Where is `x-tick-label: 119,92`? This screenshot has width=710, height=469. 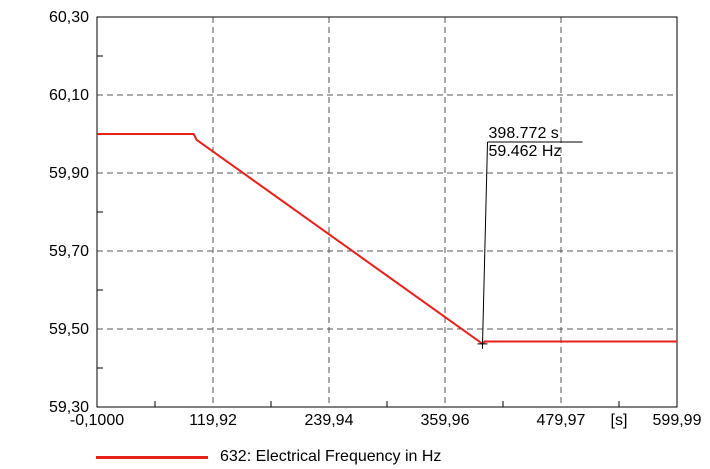
x-tick-label: 119,92 is located at coordinates (213, 420).